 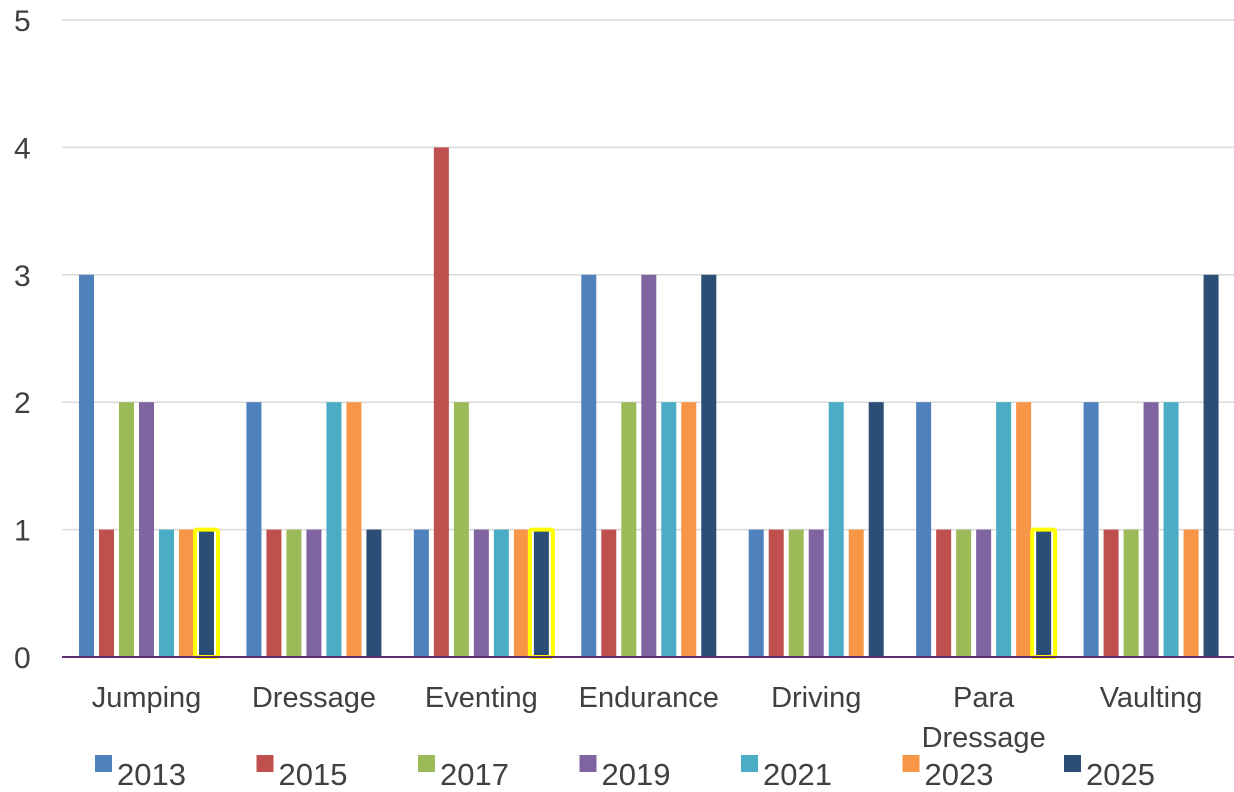 What do you see at coordinates (1120, 774) in the screenshot?
I see `legend-label: 2025` at bounding box center [1120, 774].